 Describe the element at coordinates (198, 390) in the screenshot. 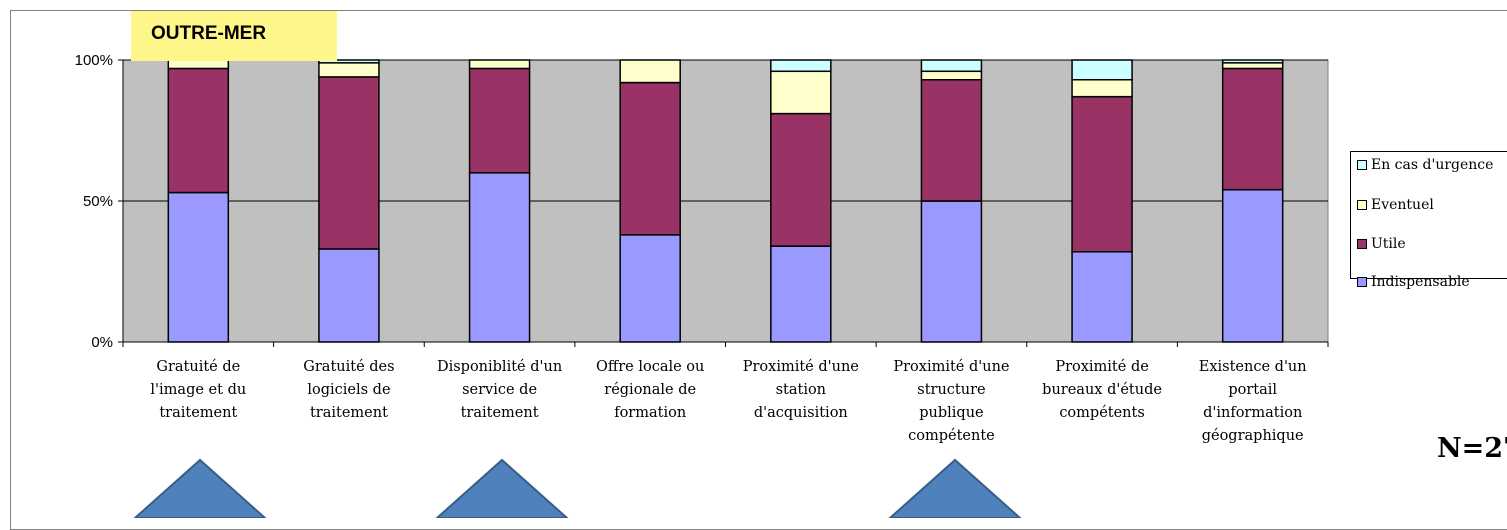

I see `x-tick-label: Gratuité de l'image et du traitement` at that location.